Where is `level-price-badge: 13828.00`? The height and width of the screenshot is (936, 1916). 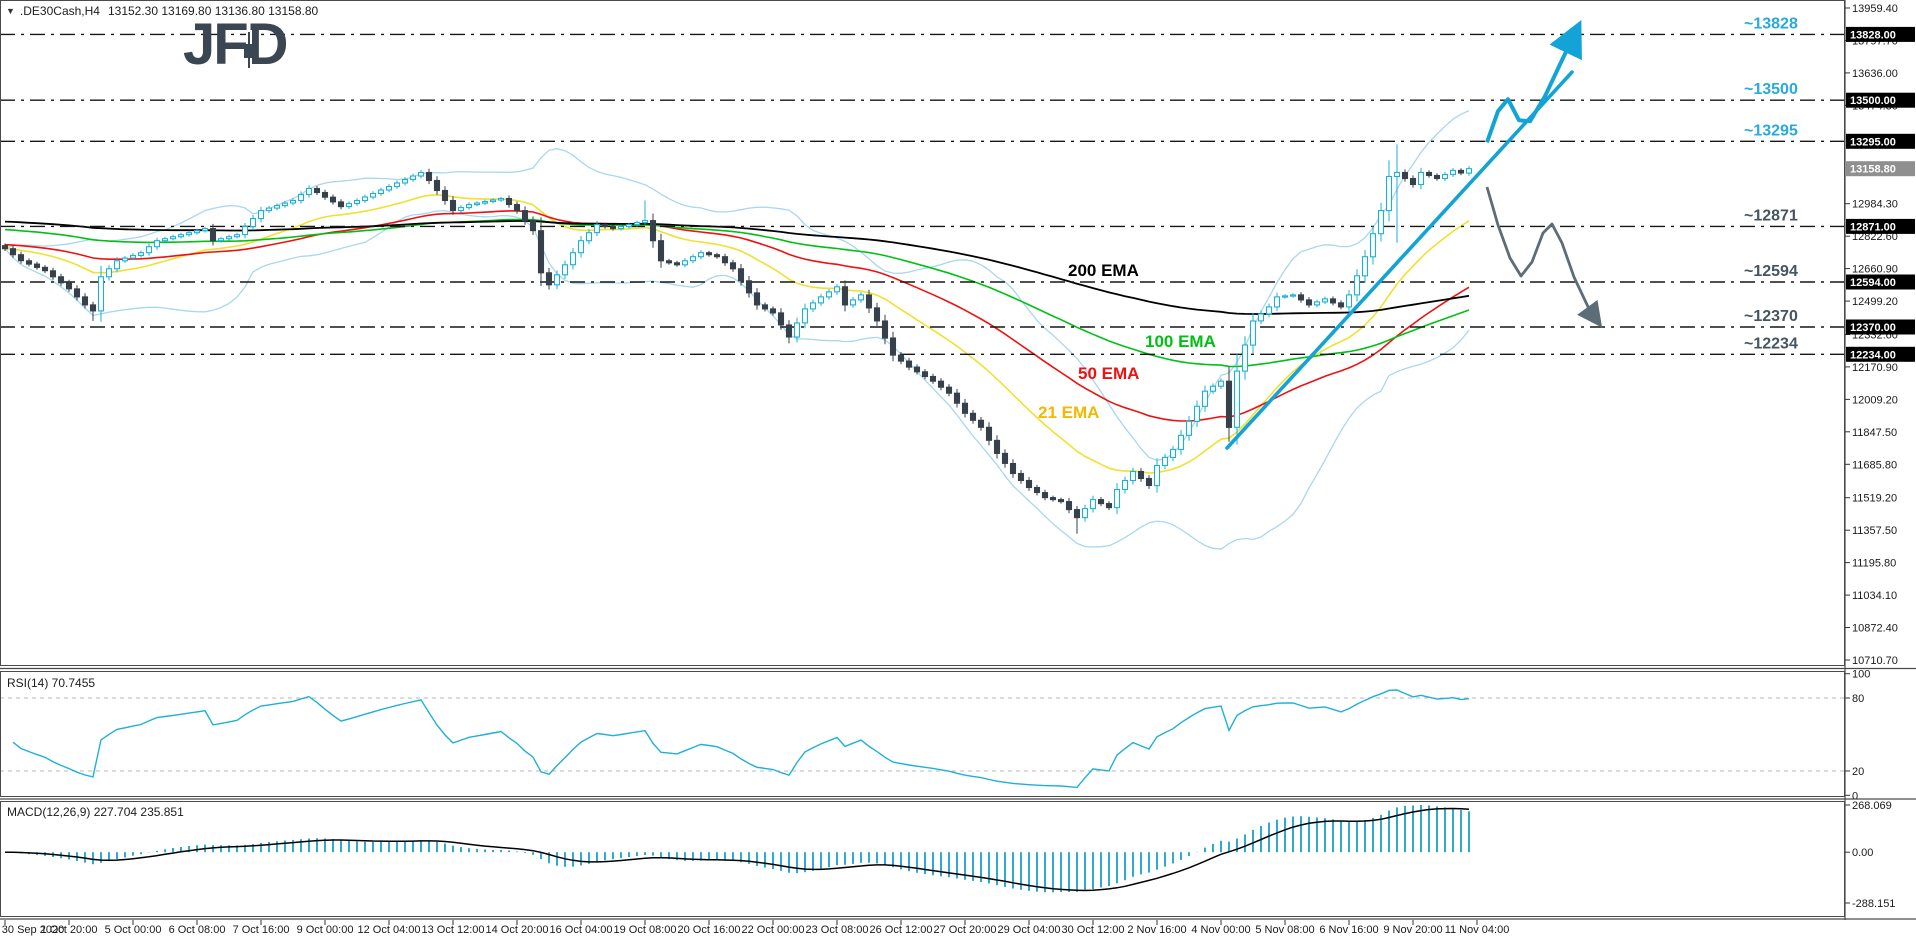 level-price-badge: 13828.00 is located at coordinates (1880, 34).